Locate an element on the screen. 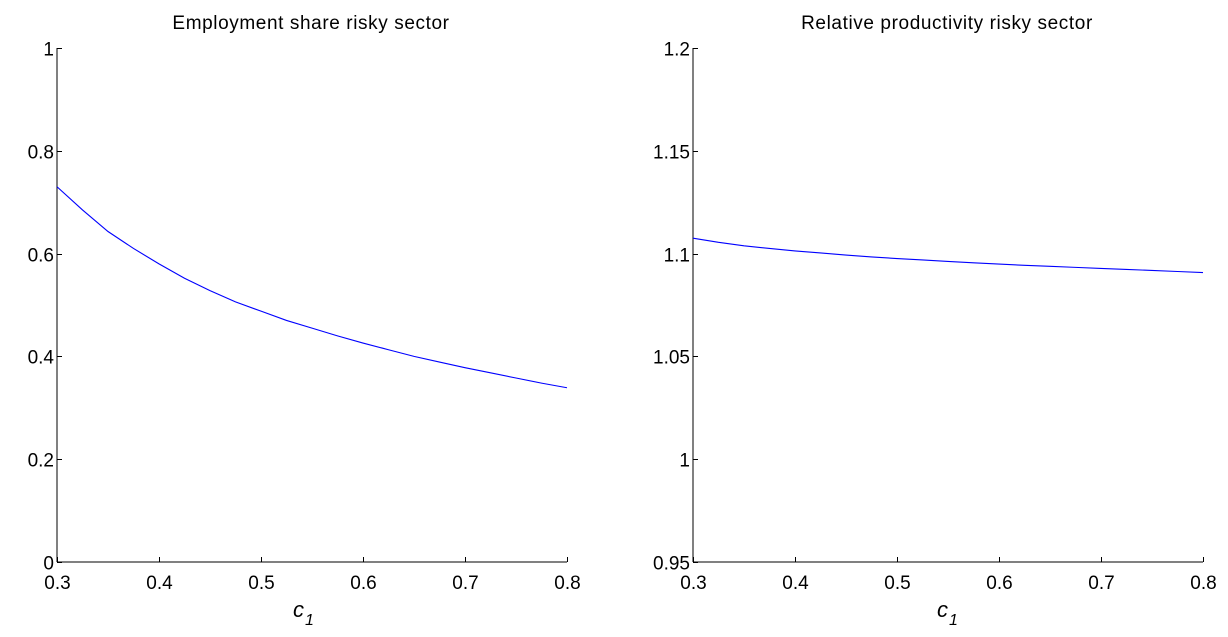 Image resolution: width=1228 pixels, height=637 pixels. y-tick-label: 0 is located at coordinates (48, 564).